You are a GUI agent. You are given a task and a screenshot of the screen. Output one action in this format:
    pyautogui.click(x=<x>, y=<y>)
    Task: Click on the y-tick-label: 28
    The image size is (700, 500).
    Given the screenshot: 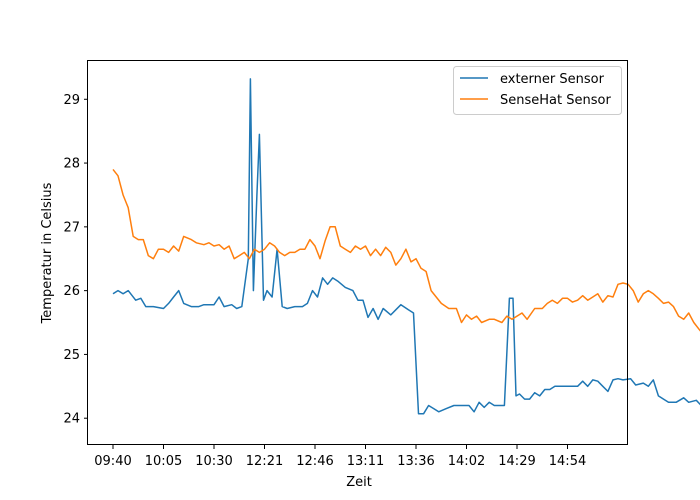 What is the action you would take?
    pyautogui.click(x=71, y=164)
    